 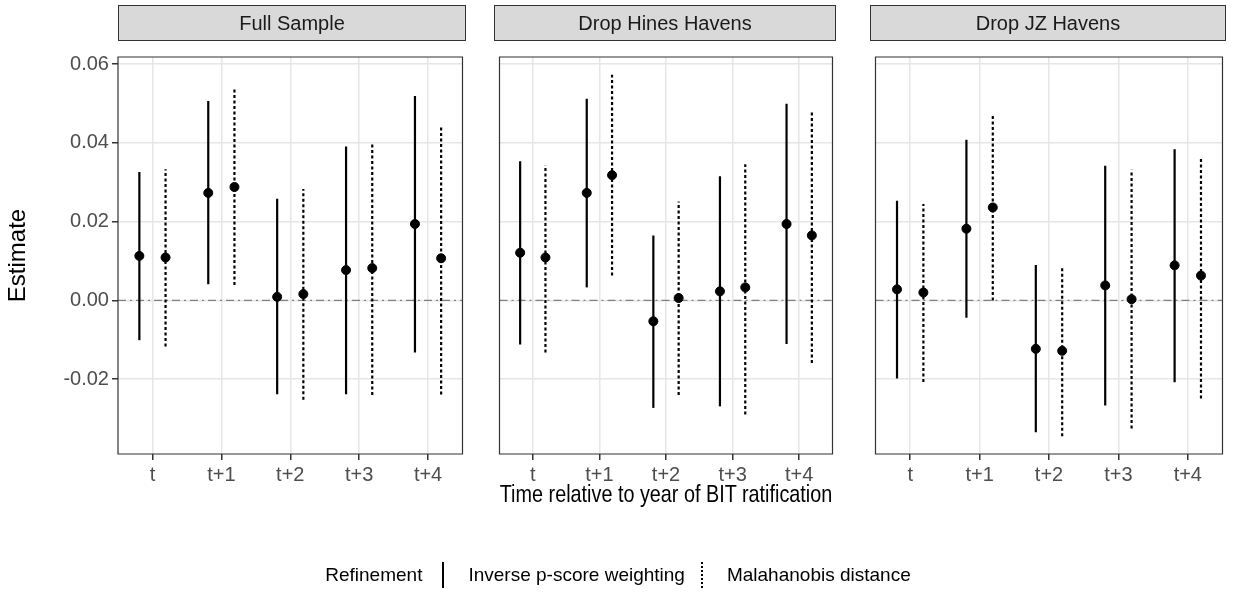 What do you see at coordinates (89, 298) in the screenshot?
I see `y-tick-label: 0.00` at bounding box center [89, 298].